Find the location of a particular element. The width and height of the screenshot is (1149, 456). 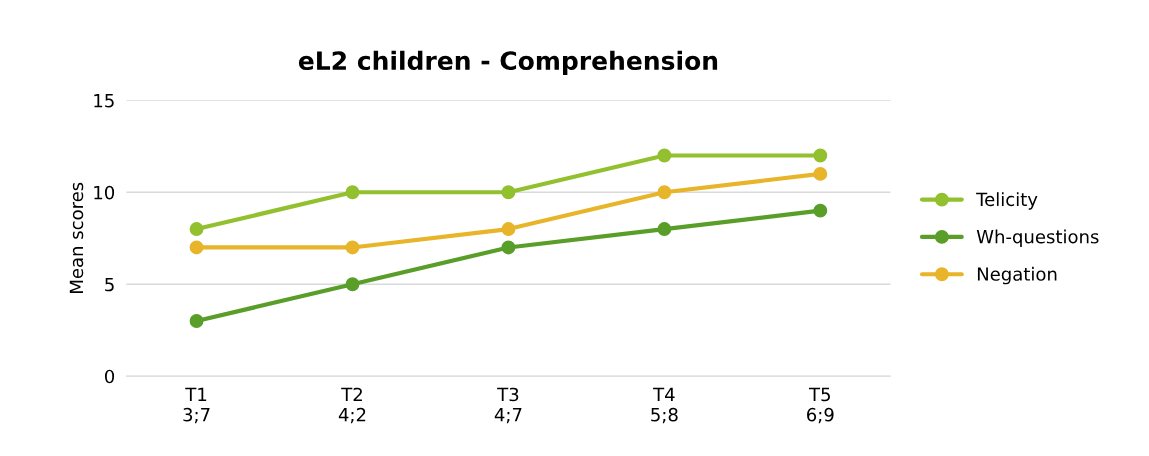

legend-label: Negation is located at coordinates (1017, 275).